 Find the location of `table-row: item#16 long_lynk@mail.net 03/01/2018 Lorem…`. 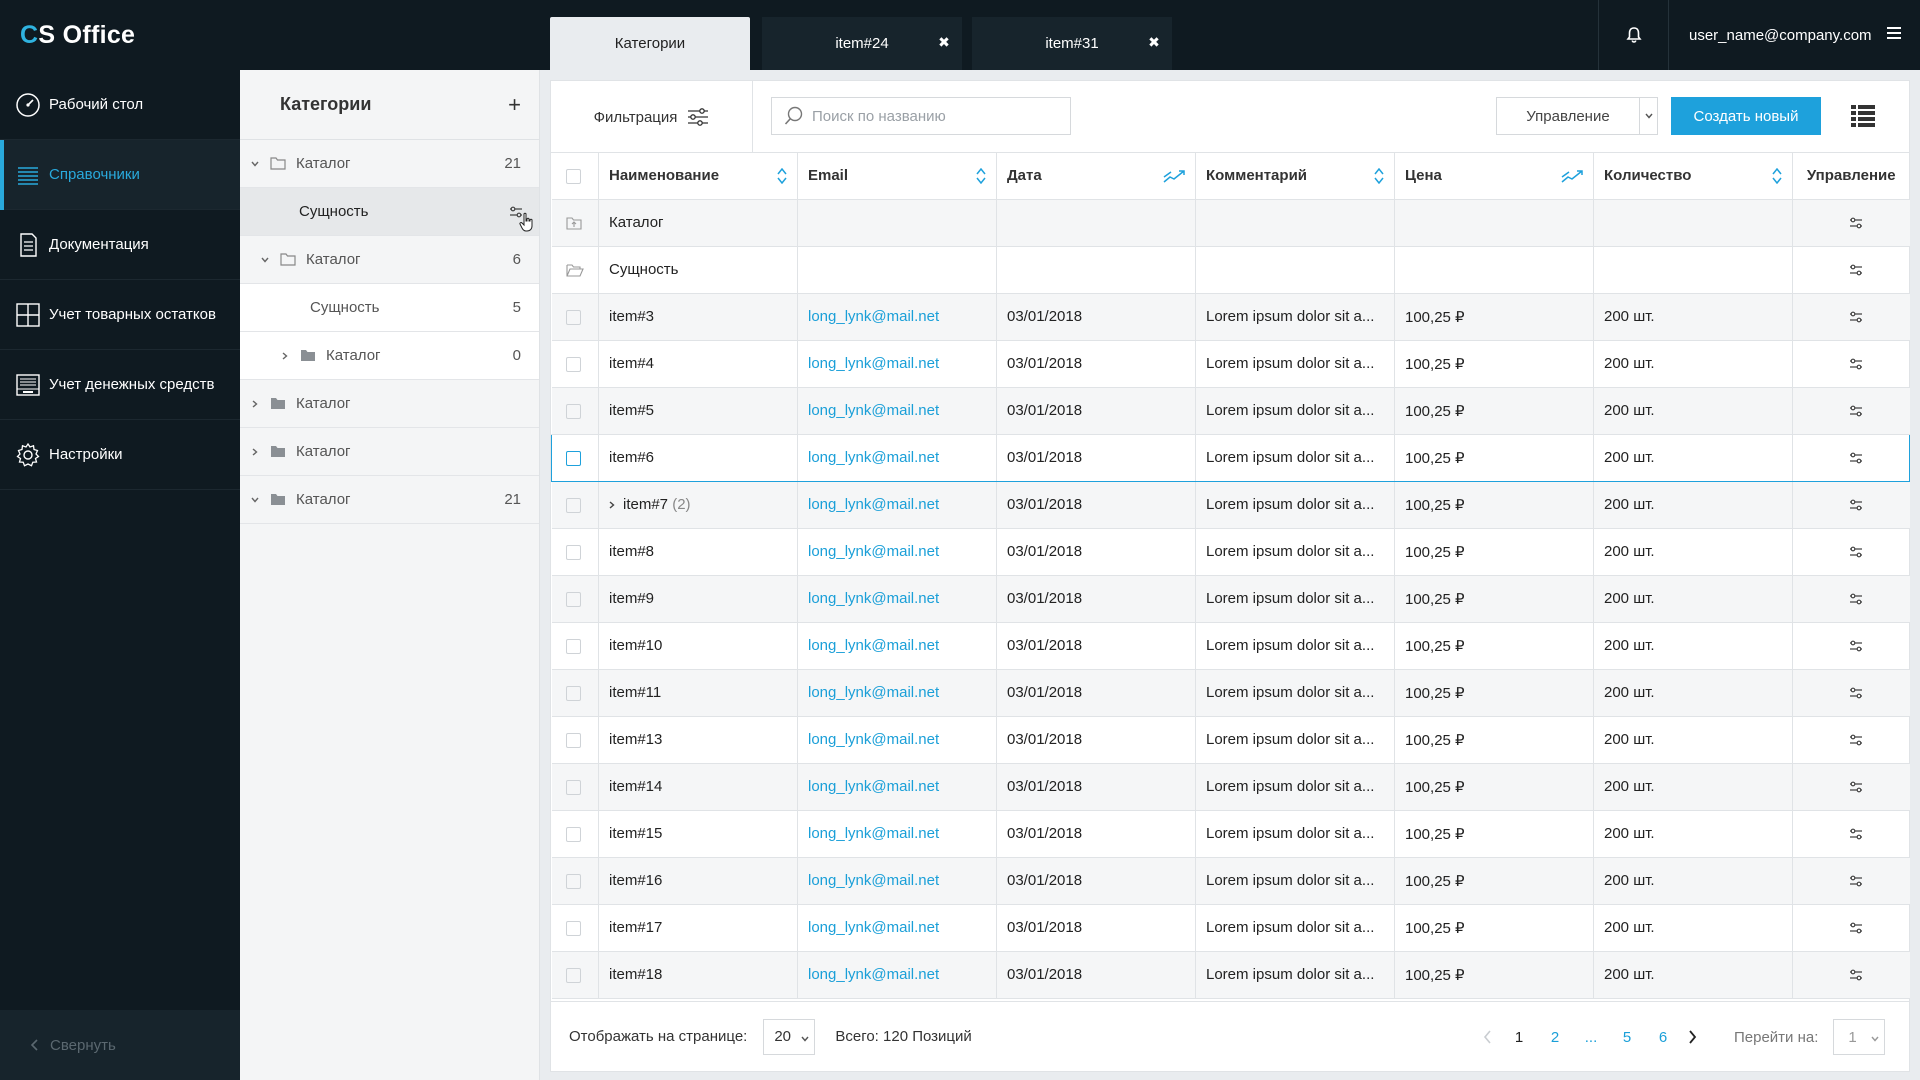

table-row: item#16 long_lynk@mail.net 03/01/2018 Lorem… is located at coordinates (1230, 881).